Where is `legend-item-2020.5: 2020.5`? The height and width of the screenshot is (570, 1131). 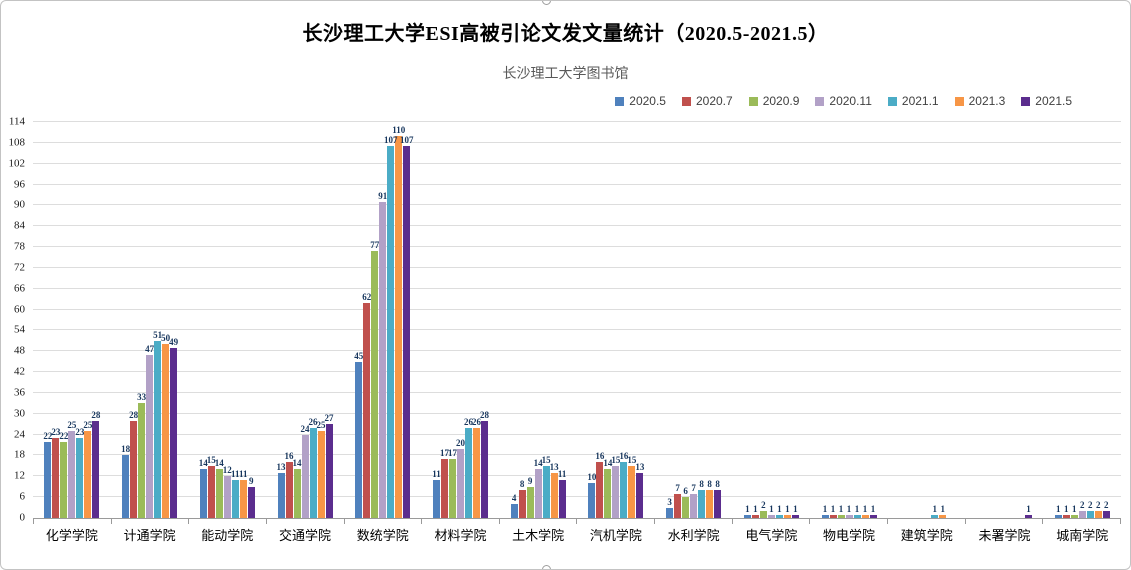 legend-item-2020.5: 2020.5 is located at coordinates (640, 101).